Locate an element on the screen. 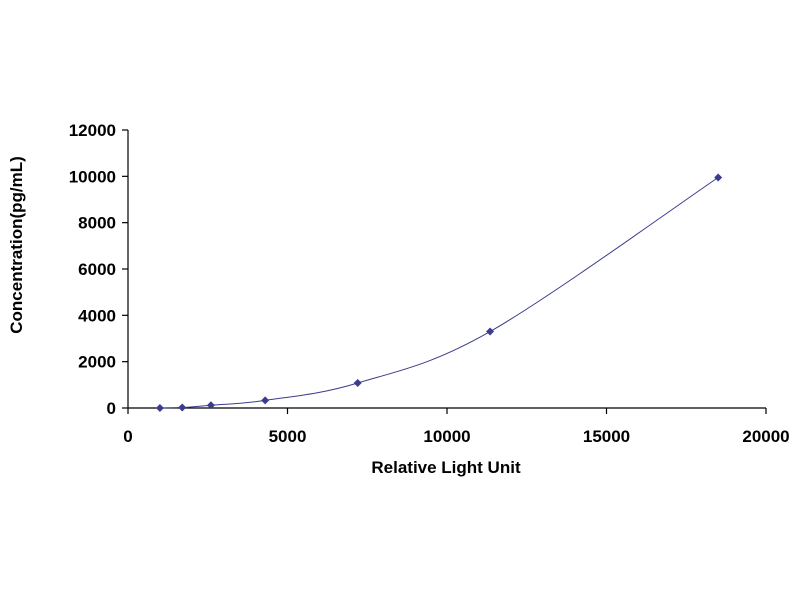 The width and height of the screenshot is (800, 600). y-tick-label: 0 is located at coordinates (111, 408).